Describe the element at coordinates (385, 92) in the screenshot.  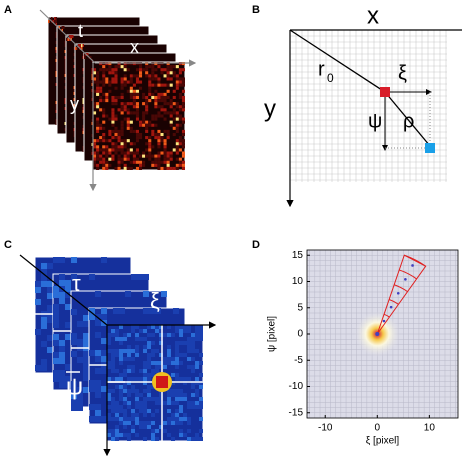
I see `pixel-red` at that location.